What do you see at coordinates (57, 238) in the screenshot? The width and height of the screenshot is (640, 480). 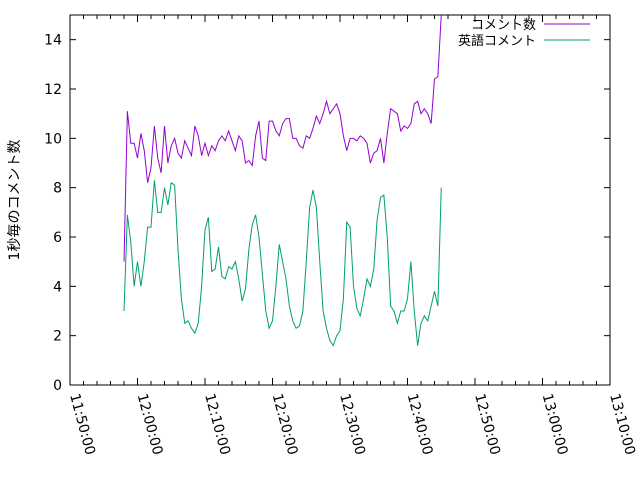 I see `y-tick-label: 6` at bounding box center [57, 238].